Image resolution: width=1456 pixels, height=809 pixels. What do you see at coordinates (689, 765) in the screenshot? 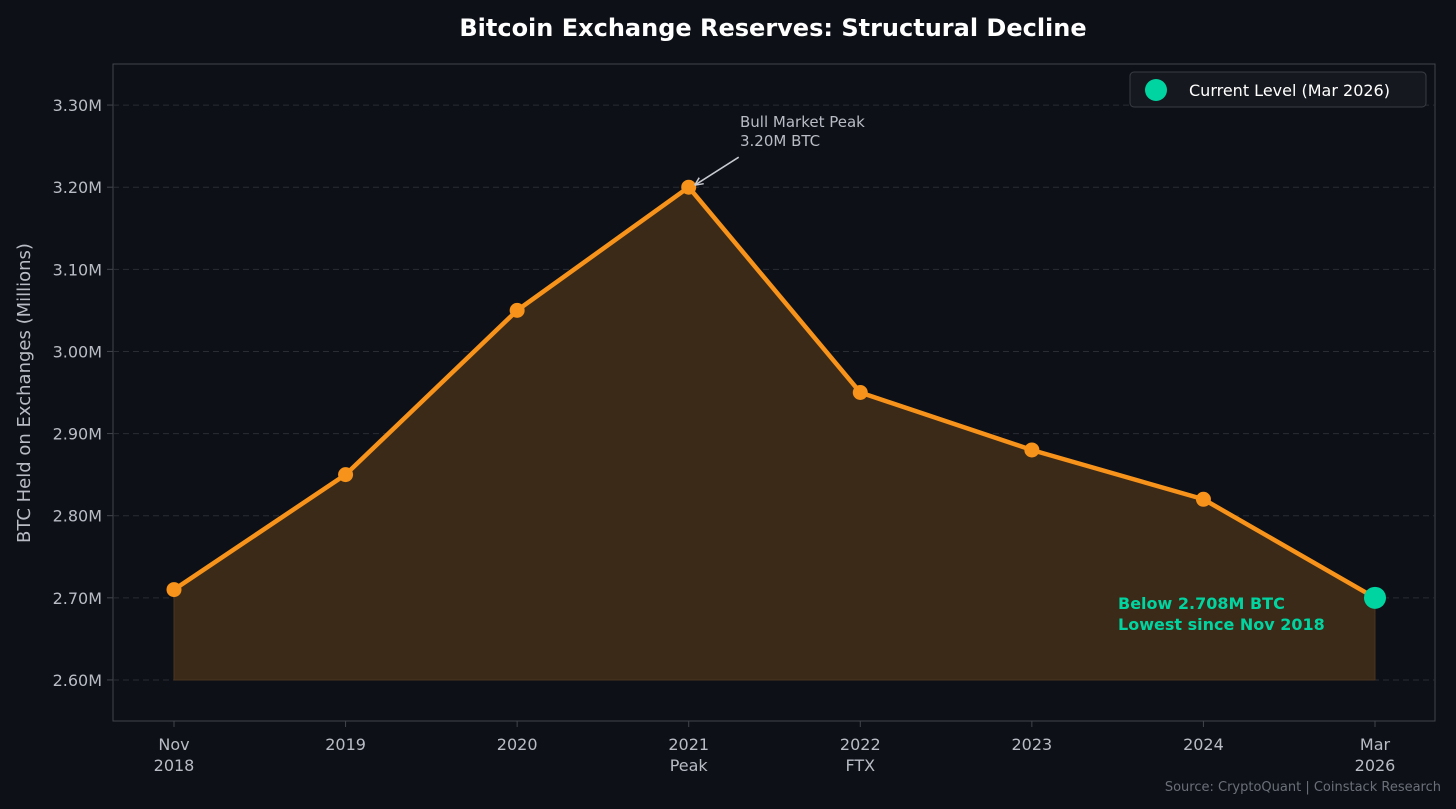
I see `x-tick-label-line: Peak` at bounding box center [689, 765].